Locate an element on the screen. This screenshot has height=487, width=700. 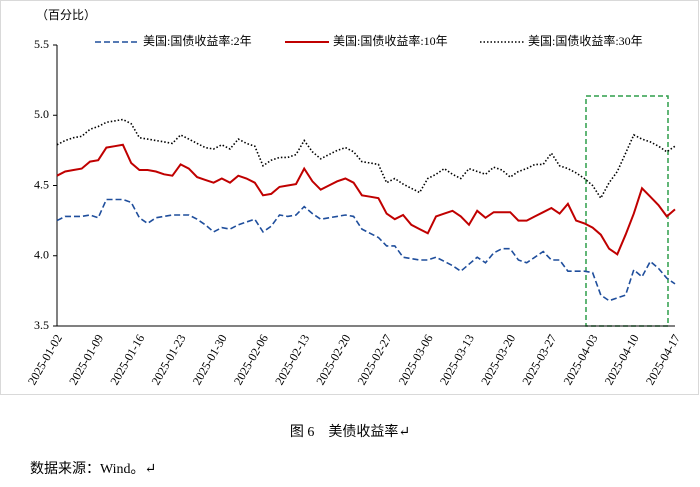
y-tick-label: 5.5 is located at coordinates (41, 44).